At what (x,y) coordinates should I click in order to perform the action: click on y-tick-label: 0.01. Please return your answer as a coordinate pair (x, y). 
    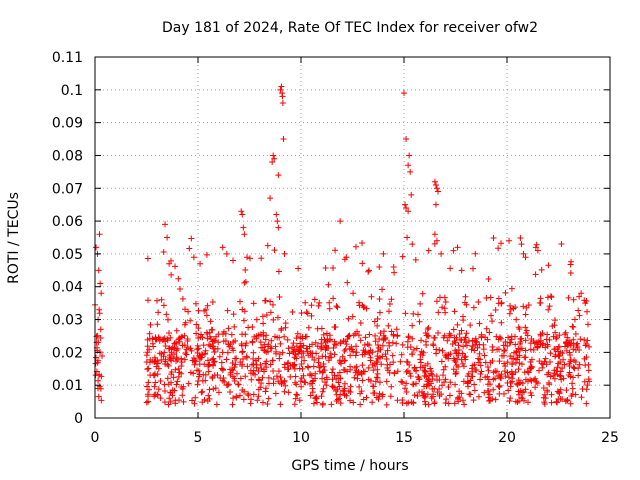
    Looking at the image, I should click on (67, 386).